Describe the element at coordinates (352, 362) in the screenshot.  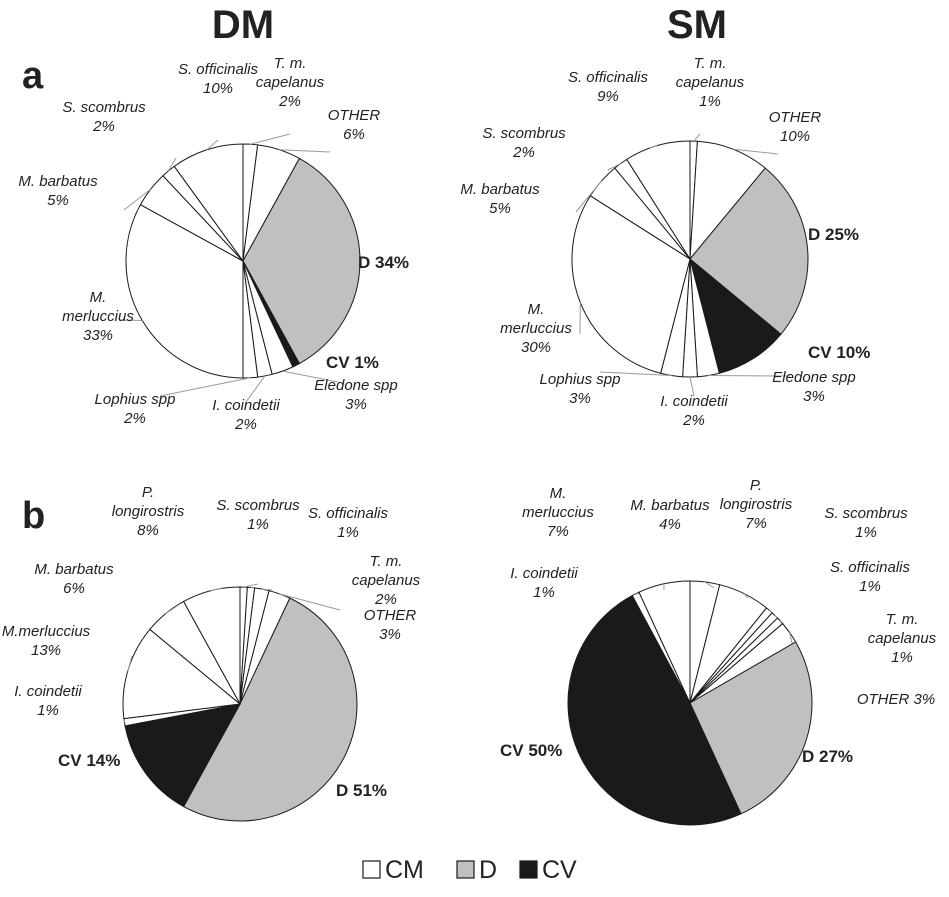
I see `slice-label: CV 1%` at that location.